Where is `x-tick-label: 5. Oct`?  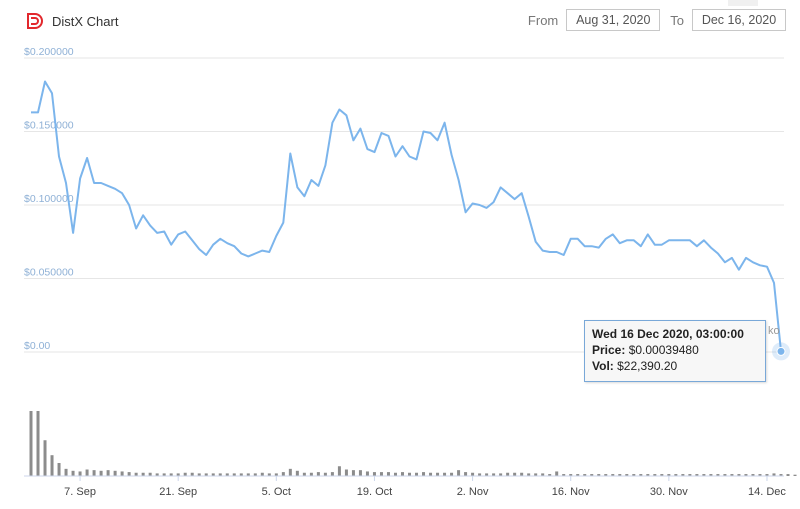 x-tick-label: 5. Oct is located at coordinates (276, 492).